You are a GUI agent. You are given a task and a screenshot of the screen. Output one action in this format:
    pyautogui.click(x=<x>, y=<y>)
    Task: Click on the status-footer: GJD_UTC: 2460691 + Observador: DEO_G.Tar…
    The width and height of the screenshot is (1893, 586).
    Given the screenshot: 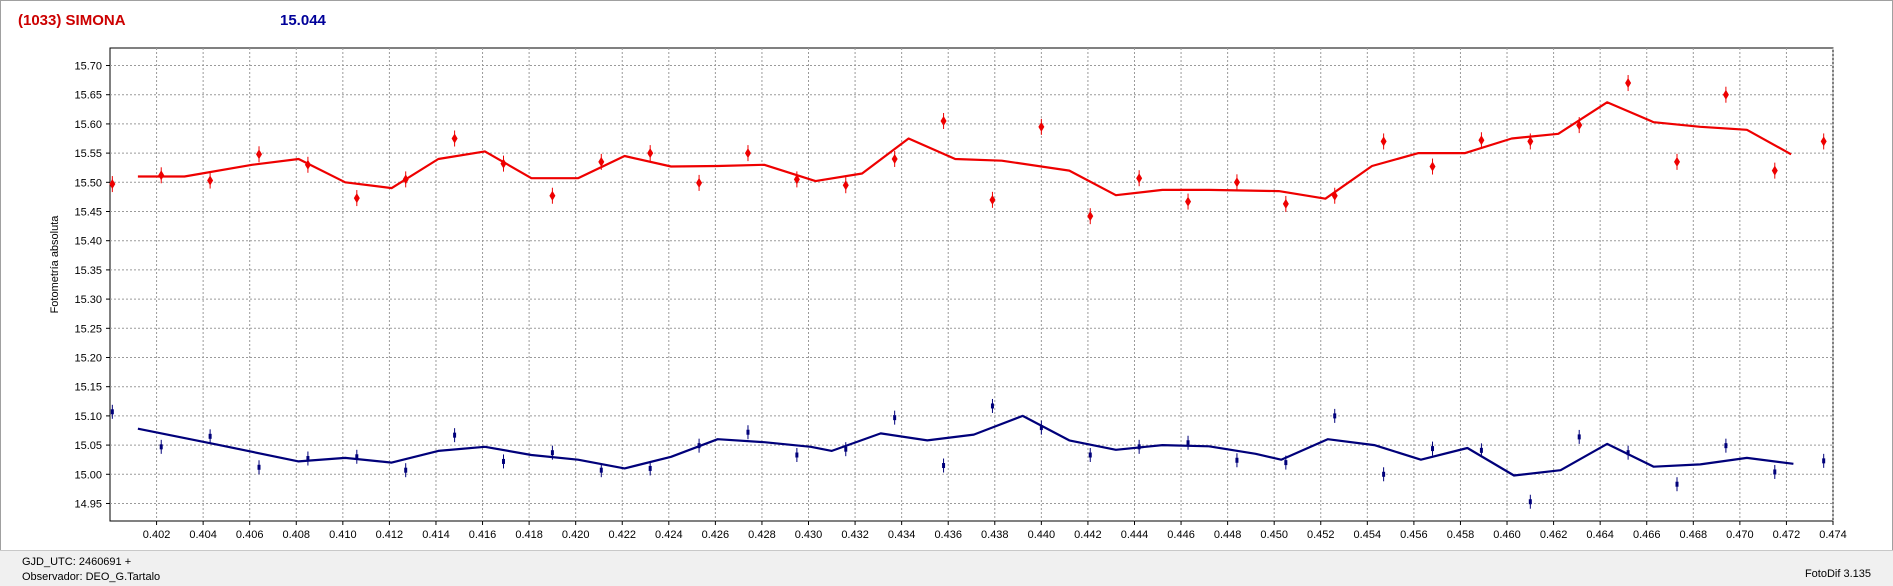 What is the action you would take?
    pyautogui.click(x=946, y=568)
    